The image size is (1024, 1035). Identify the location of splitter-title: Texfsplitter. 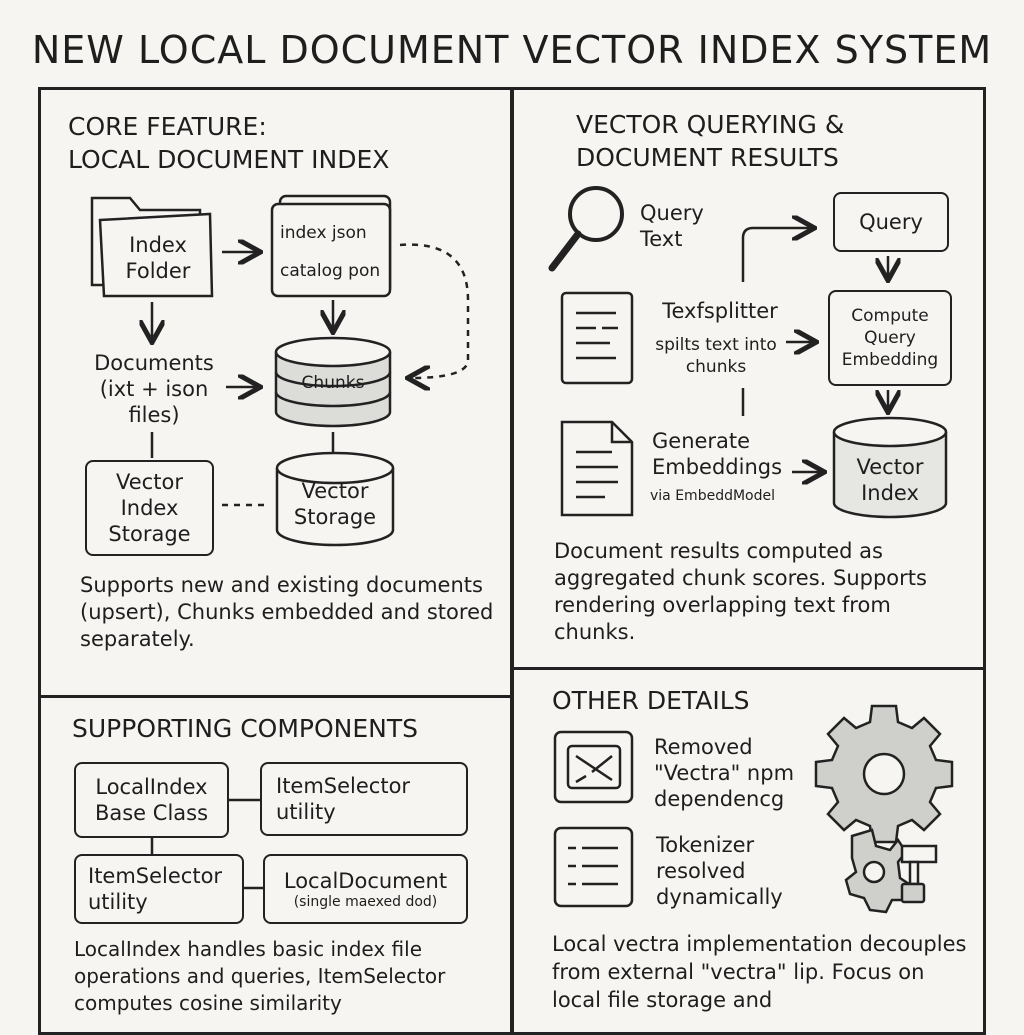
(720, 311).